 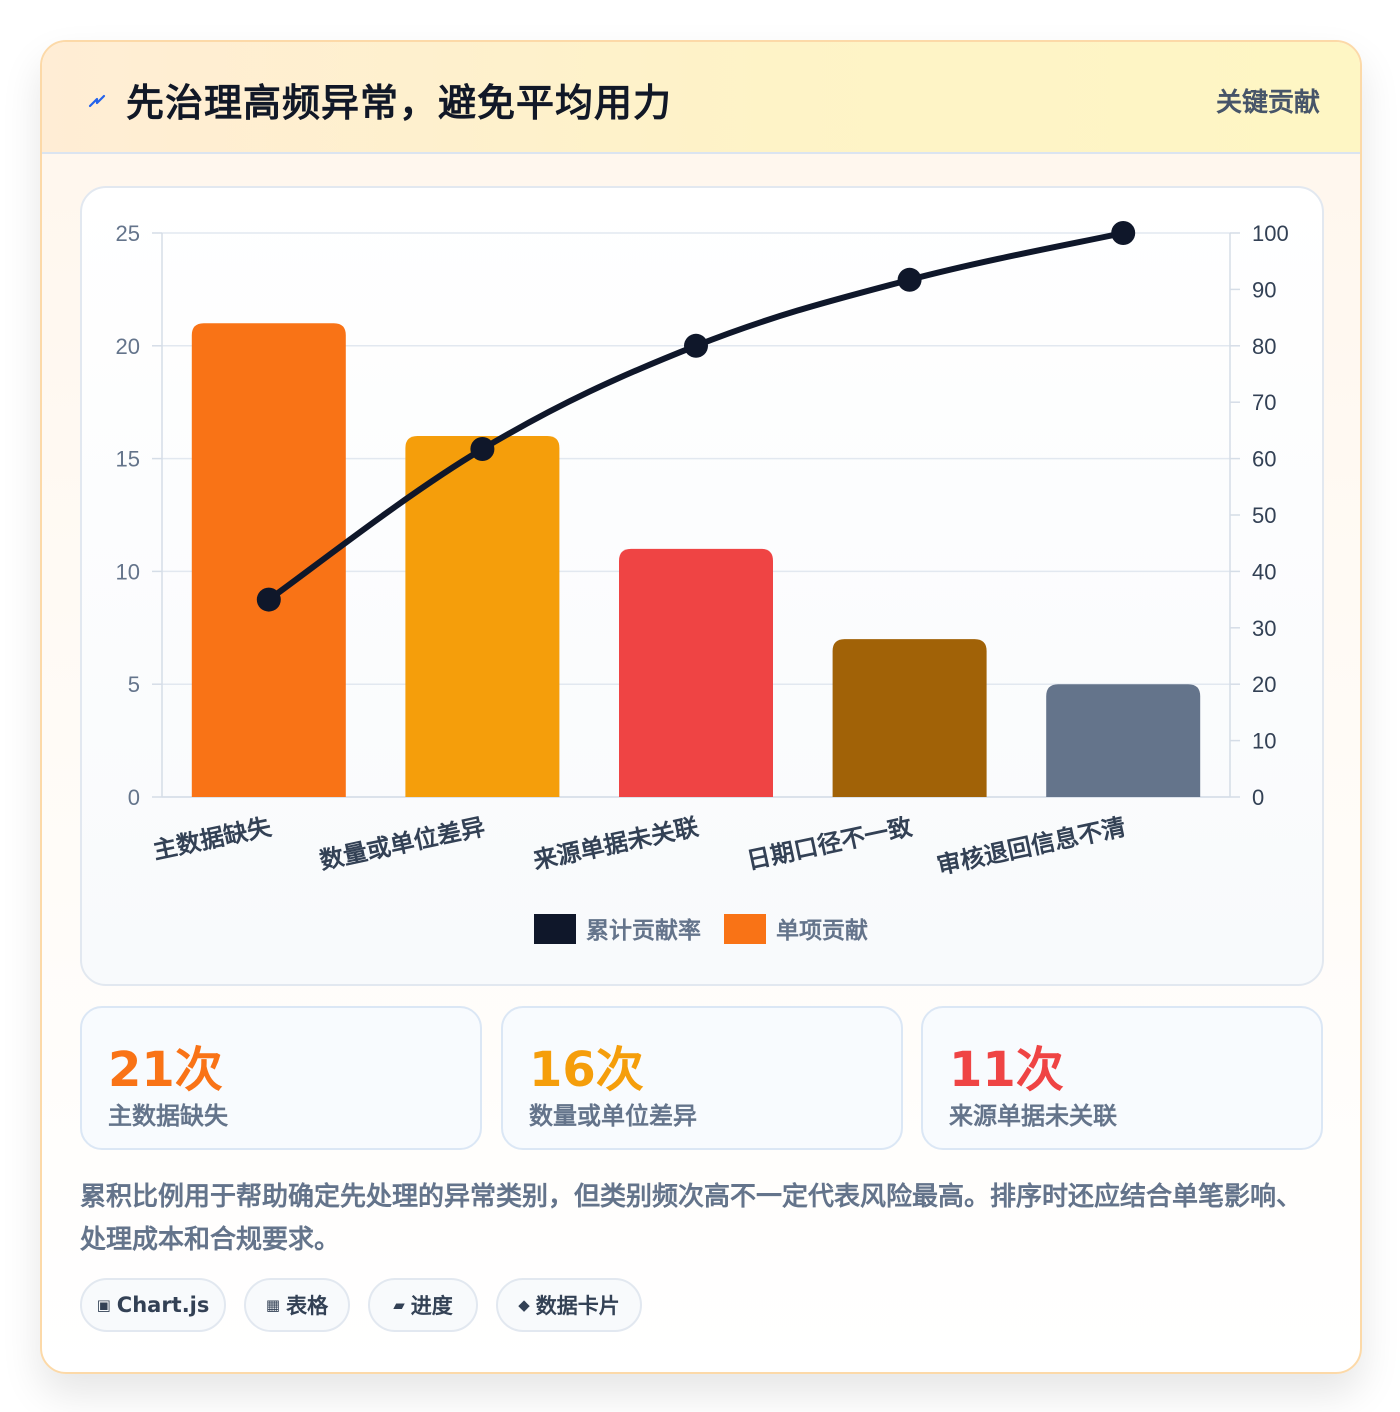 I want to click on right-tick-label: 50, so click(x=1264, y=515).